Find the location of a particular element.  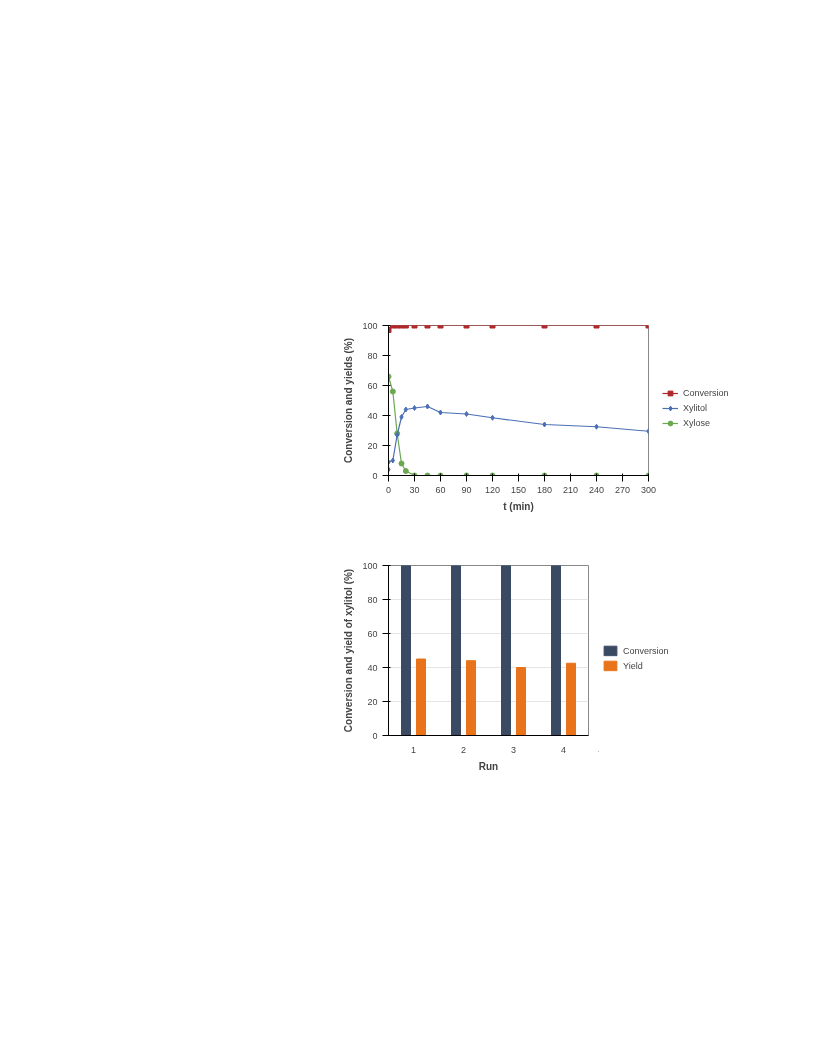

x-axis-title: t (min) is located at coordinates (518, 506).